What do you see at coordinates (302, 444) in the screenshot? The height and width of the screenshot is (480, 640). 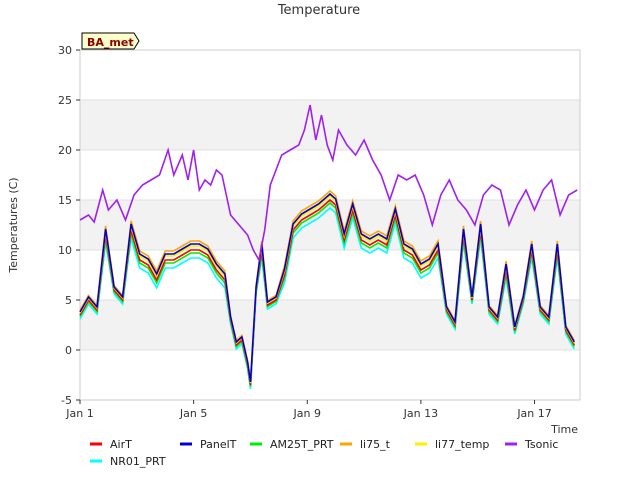 I see `legend-label: AM25T_PRT` at bounding box center [302, 444].